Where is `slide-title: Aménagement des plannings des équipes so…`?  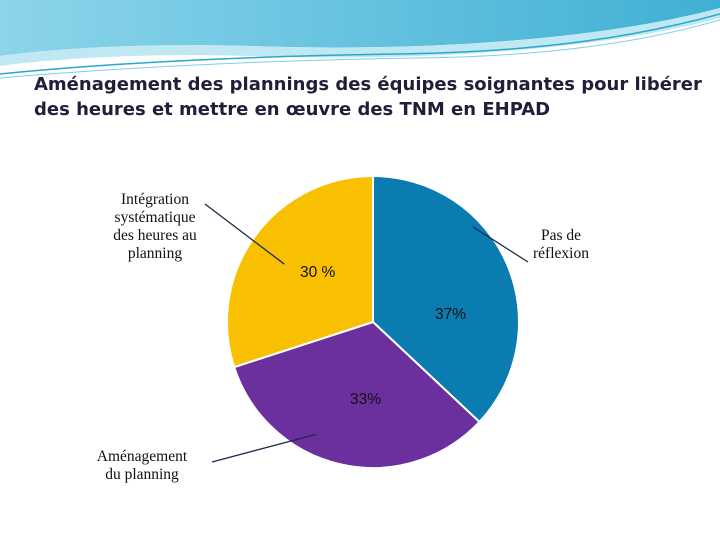 slide-title: Aménagement des plannings des équipes so… is located at coordinates (369, 97).